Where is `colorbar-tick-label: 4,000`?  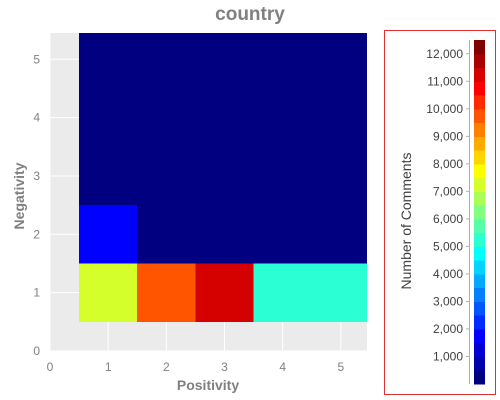
colorbar-tick-label: 4,000 is located at coordinates (448, 274).